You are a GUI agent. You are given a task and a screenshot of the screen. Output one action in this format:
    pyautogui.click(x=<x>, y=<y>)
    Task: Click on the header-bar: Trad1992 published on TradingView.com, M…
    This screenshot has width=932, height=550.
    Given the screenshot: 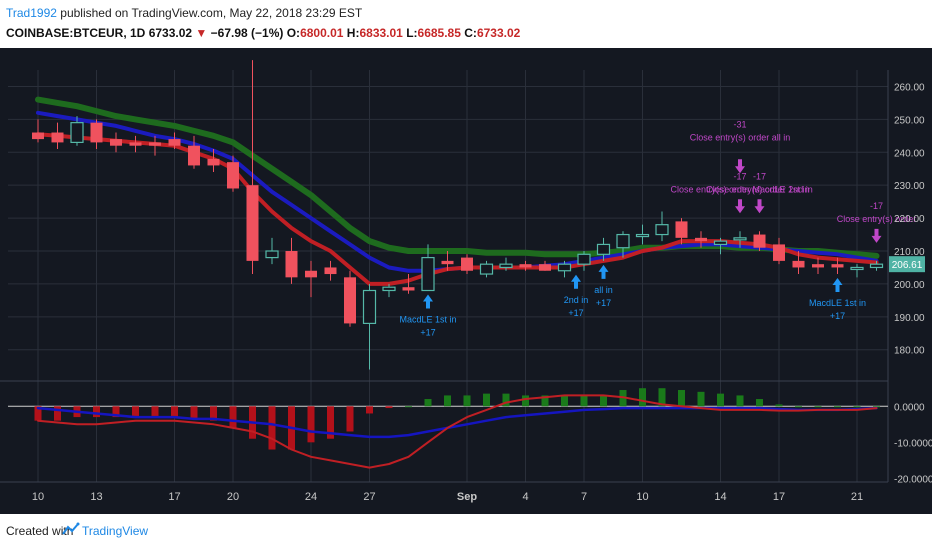 What is the action you would take?
    pyautogui.click(x=466, y=24)
    